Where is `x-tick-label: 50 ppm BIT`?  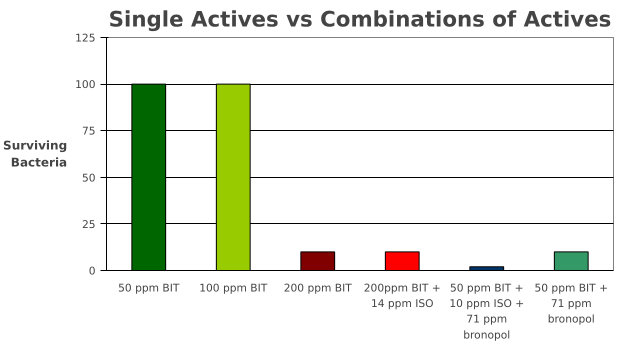
x-tick-label: 50 ppm BIT is located at coordinates (149, 288).